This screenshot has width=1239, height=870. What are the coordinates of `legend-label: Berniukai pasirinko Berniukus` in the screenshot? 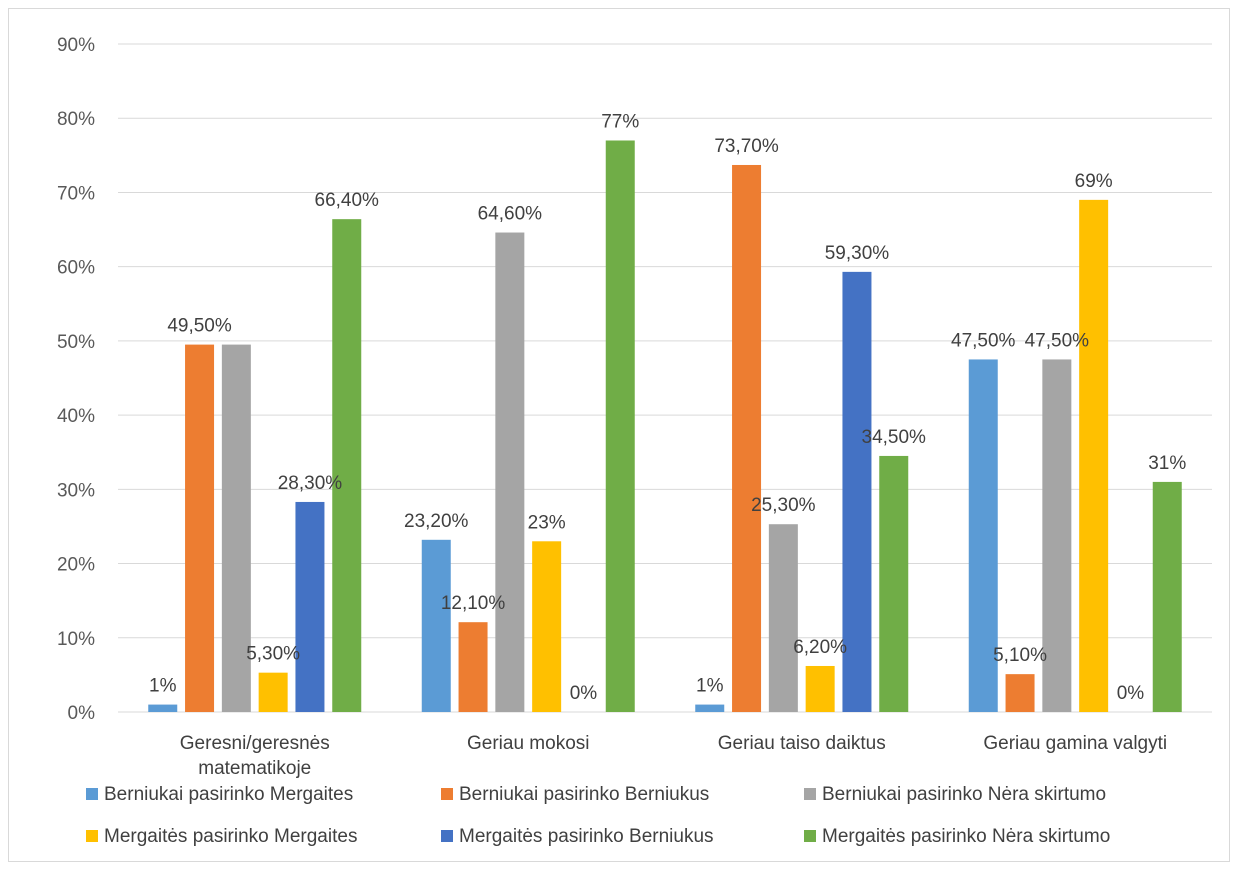 It's located at (584, 794).